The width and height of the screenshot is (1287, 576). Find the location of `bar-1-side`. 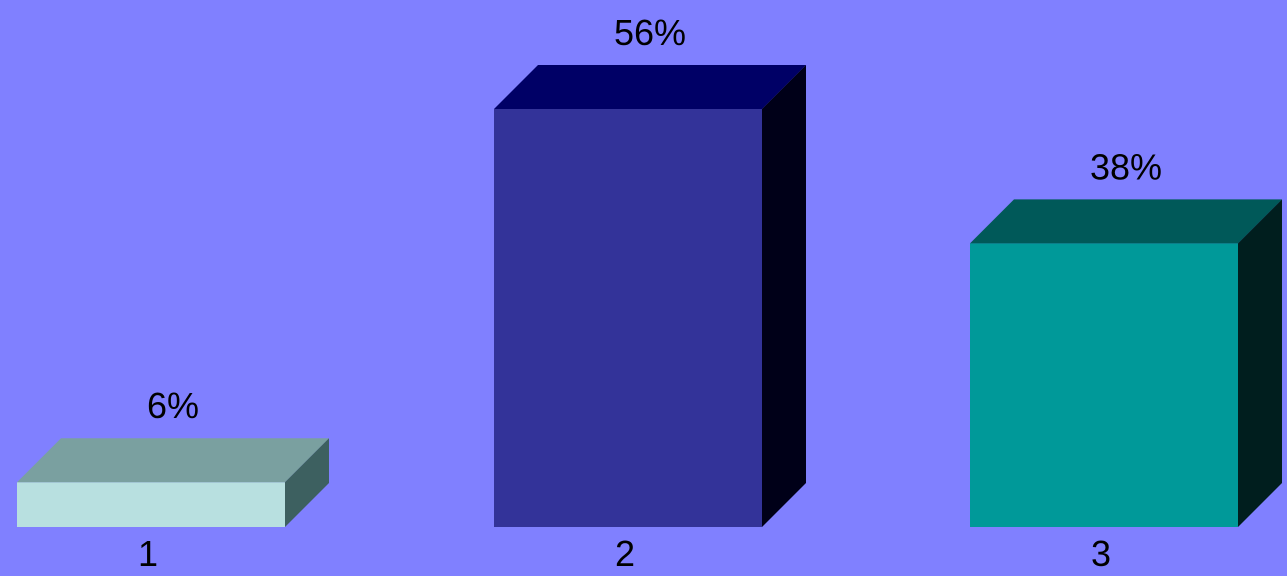

bar-1-side is located at coordinates (307, 482).